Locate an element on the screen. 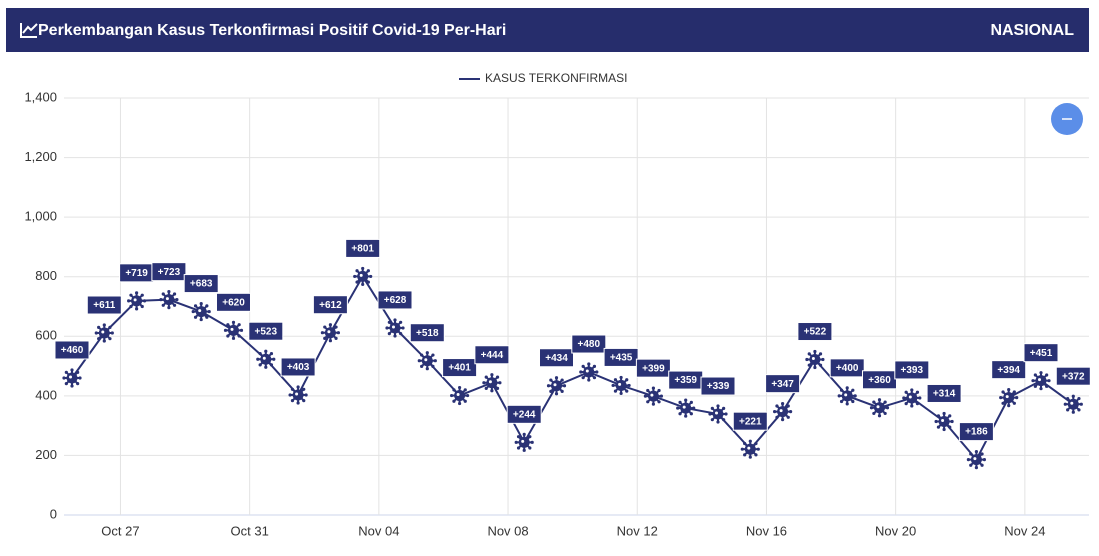 This screenshot has height=556, width=1099. value-label: +523 is located at coordinates (266, 331).